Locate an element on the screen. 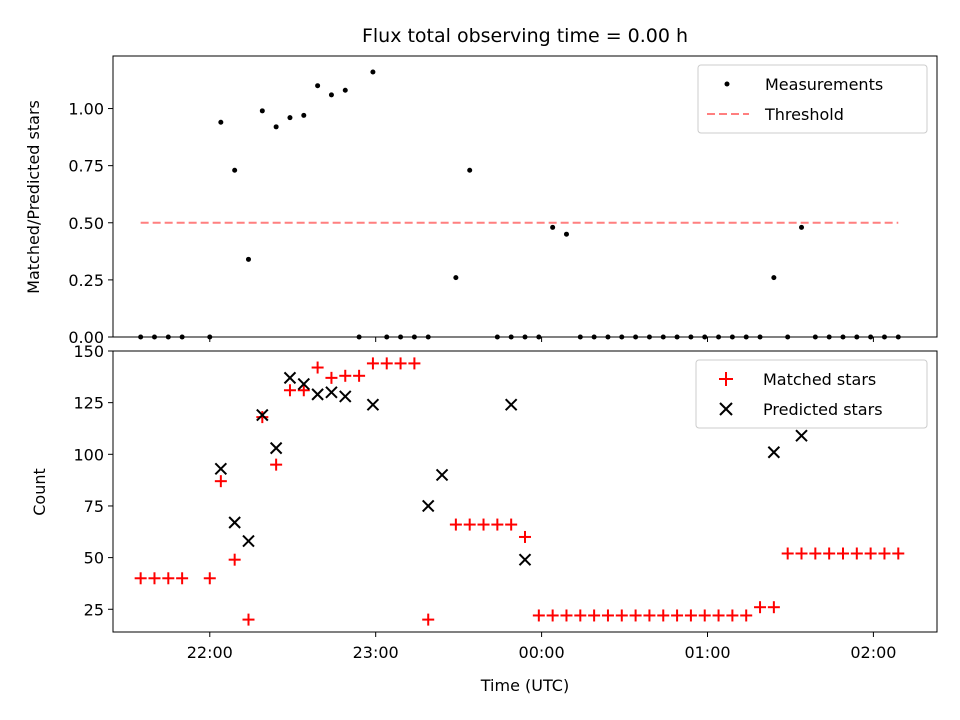 The width and height of the screenshot is (960, 720). x-tick-label: 02:00 is located at coordinates (873, 652).